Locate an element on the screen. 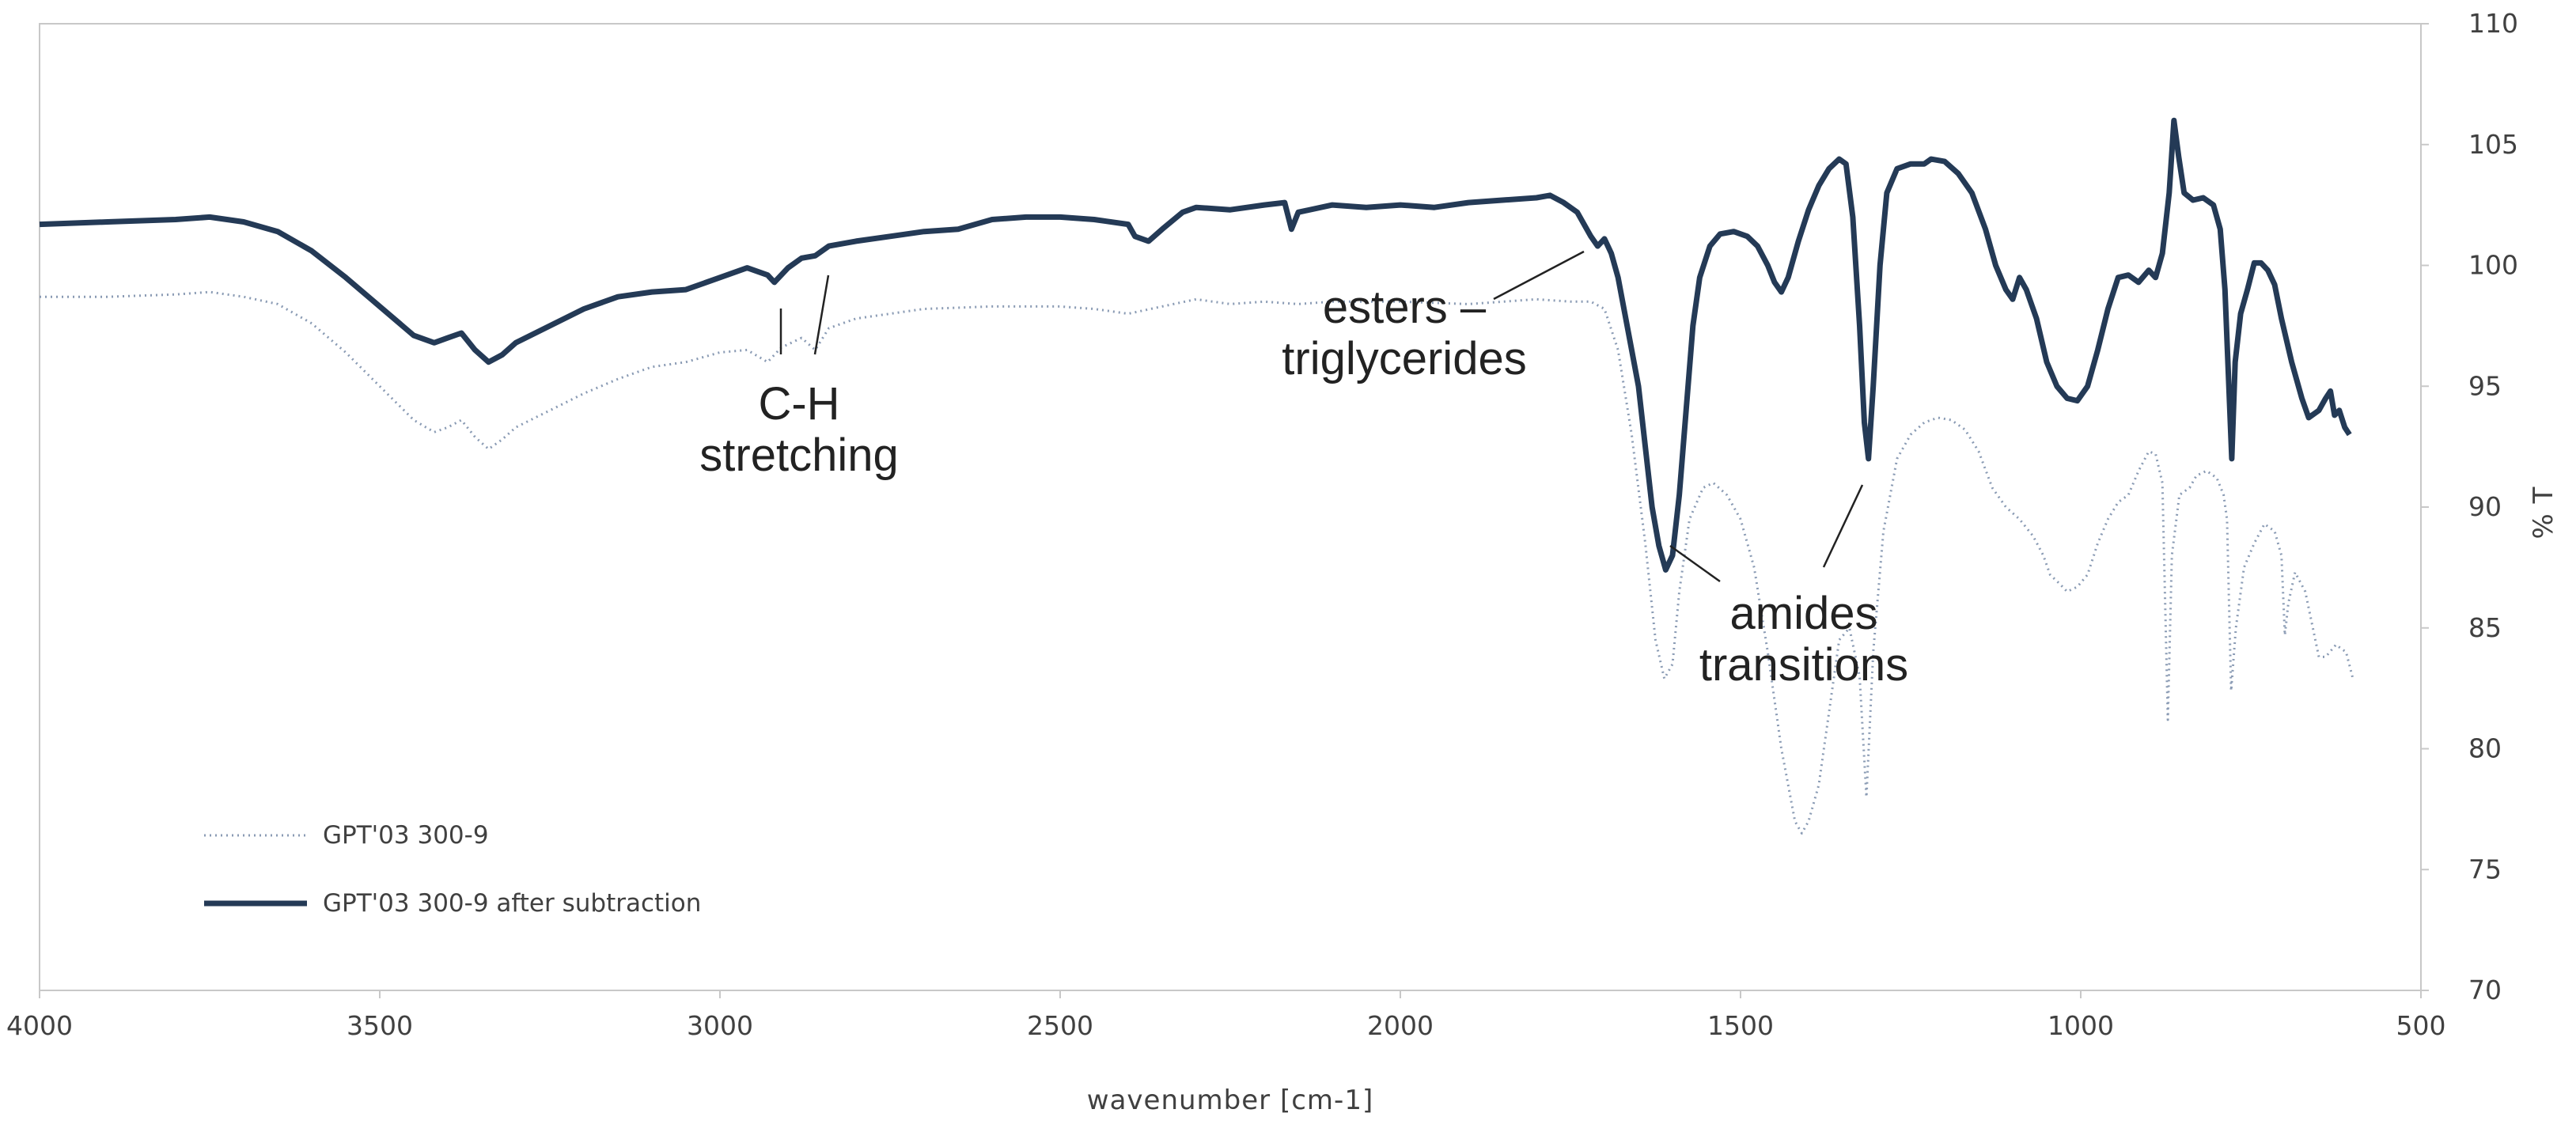  y-tick-label: 100 is located at coordinates (2493, 265).